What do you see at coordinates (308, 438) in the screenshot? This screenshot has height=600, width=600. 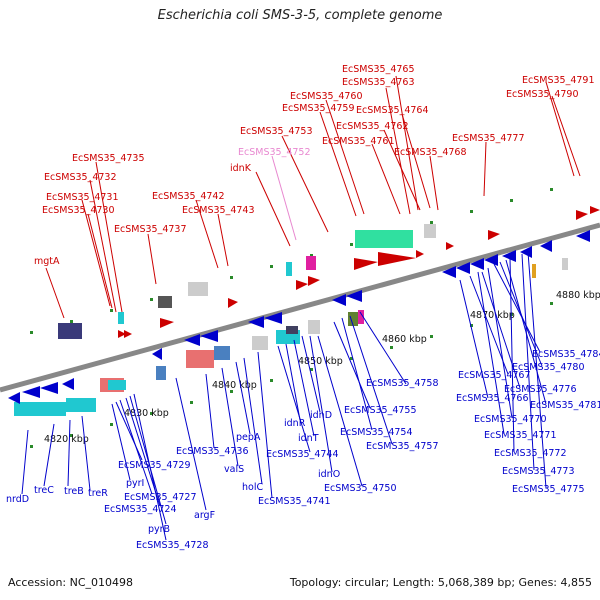 I see `gene-label: idnT` at bounding box center [308, 438].